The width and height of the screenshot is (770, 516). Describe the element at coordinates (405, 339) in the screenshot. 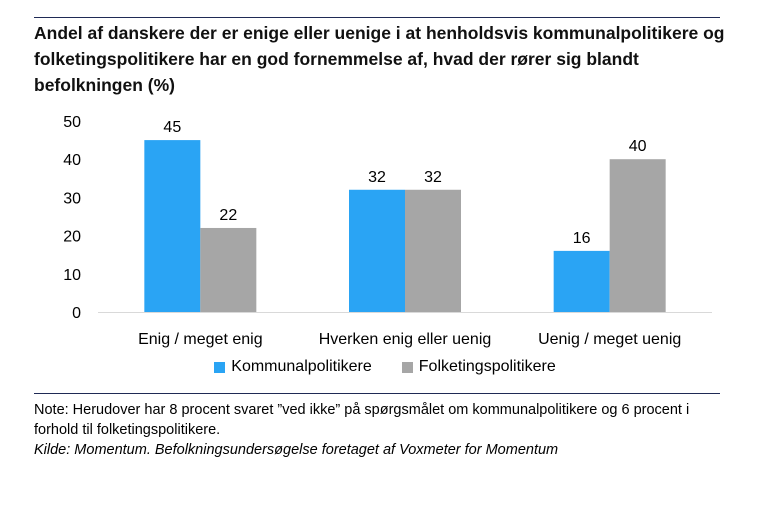

I see `x-category-label: Hverken enig eller uenig` at that location.